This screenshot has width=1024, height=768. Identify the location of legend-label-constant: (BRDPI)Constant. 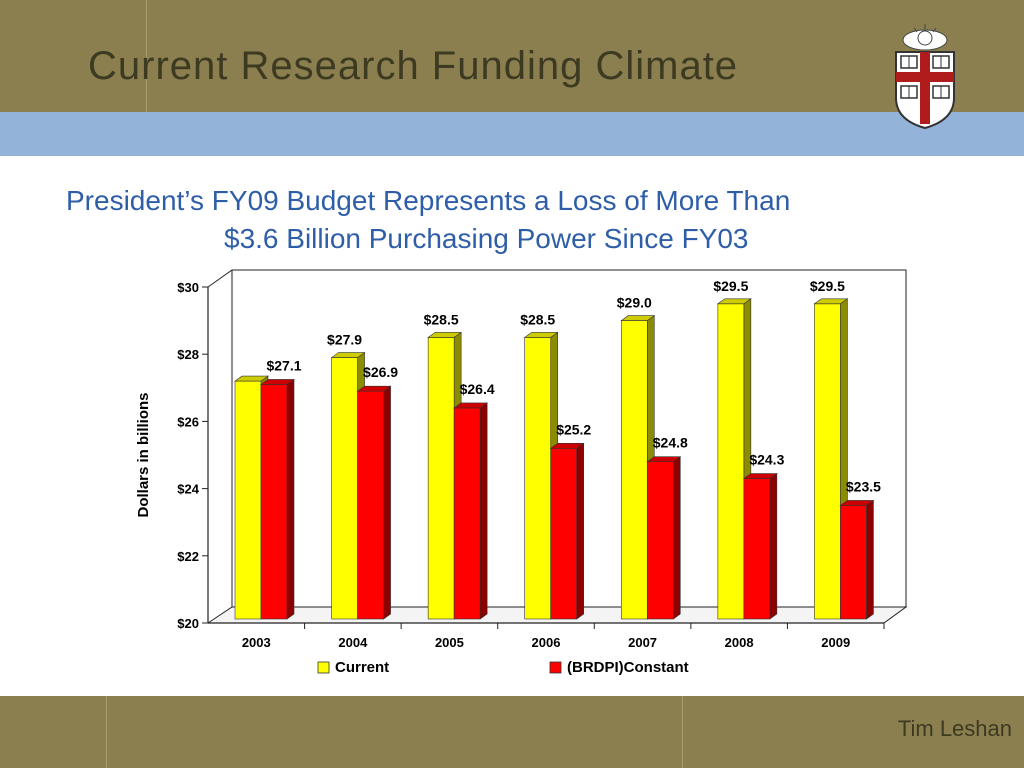
(628, 667).